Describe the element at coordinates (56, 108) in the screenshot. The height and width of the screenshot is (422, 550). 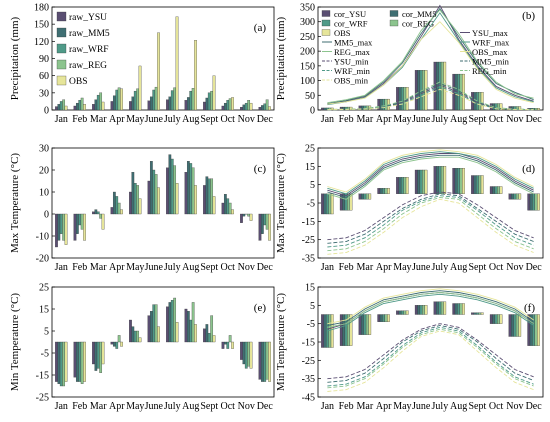
I see `bar-raw_YSU-Jan` at that location.